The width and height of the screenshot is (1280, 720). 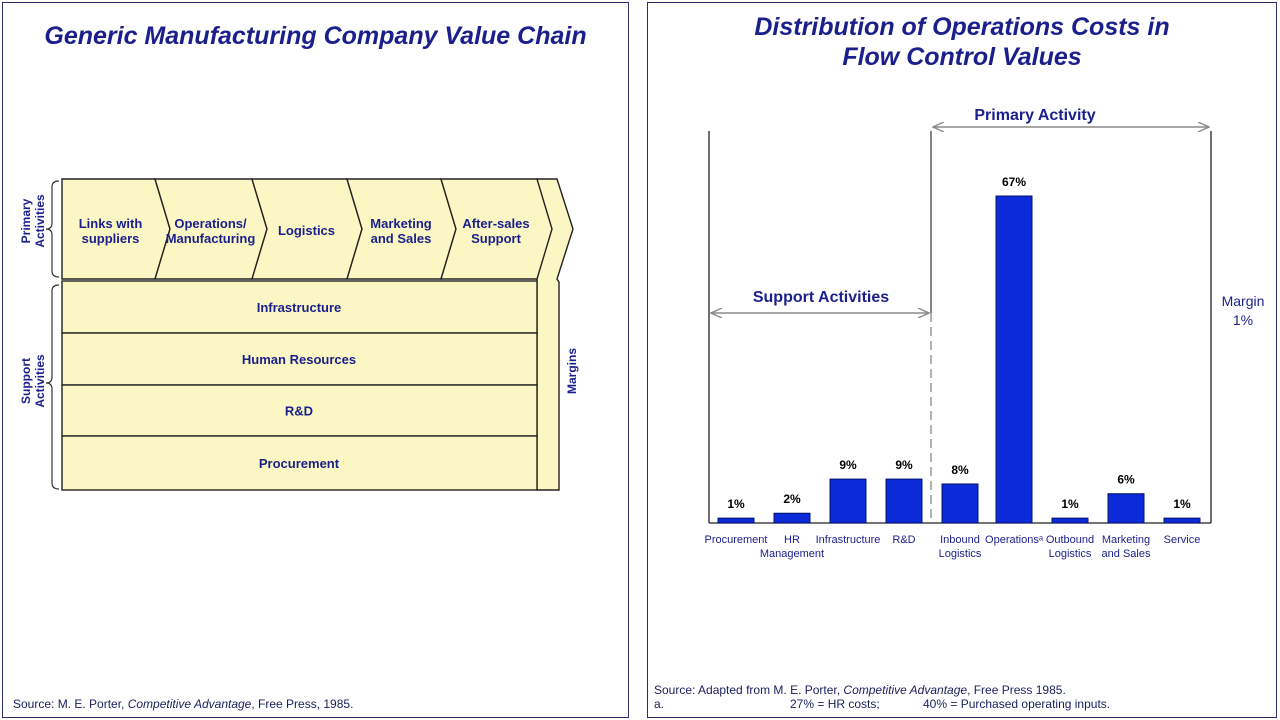 I want to click on chart-title-line-1: Distribution of Operations Costs in, so click(x=962, y=27).